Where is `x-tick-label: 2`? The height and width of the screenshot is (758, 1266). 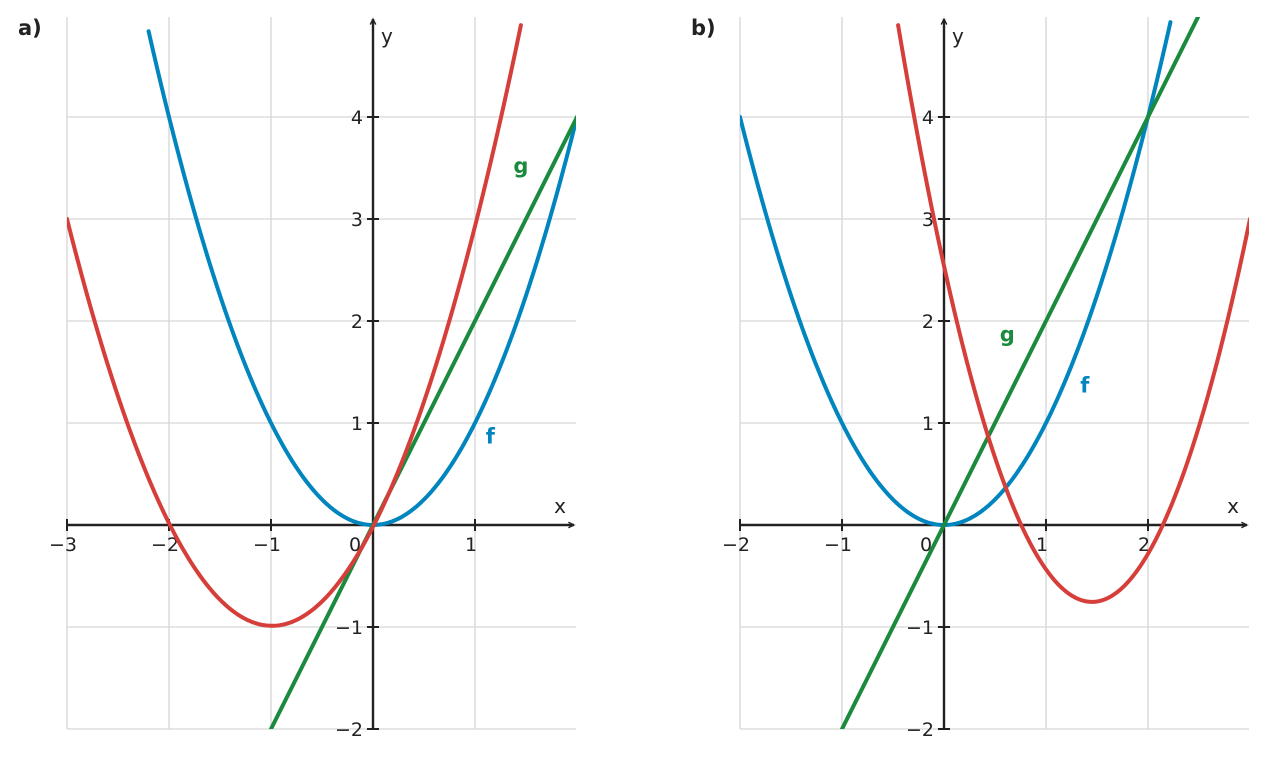
x-tick-label: 2 is located at coordinates (1144, 545).